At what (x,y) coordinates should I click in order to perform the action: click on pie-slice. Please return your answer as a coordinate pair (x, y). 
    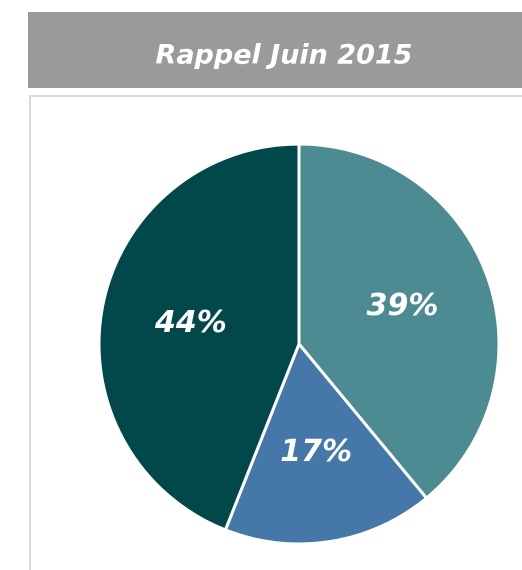
    Looking at the image, I should click on (326, 443).